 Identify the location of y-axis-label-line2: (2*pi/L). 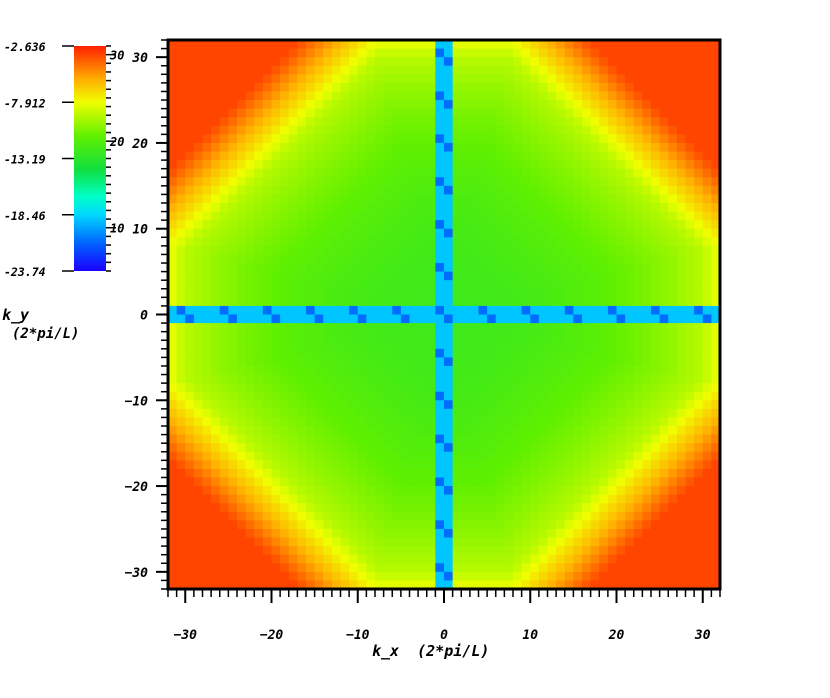
(45, 334).